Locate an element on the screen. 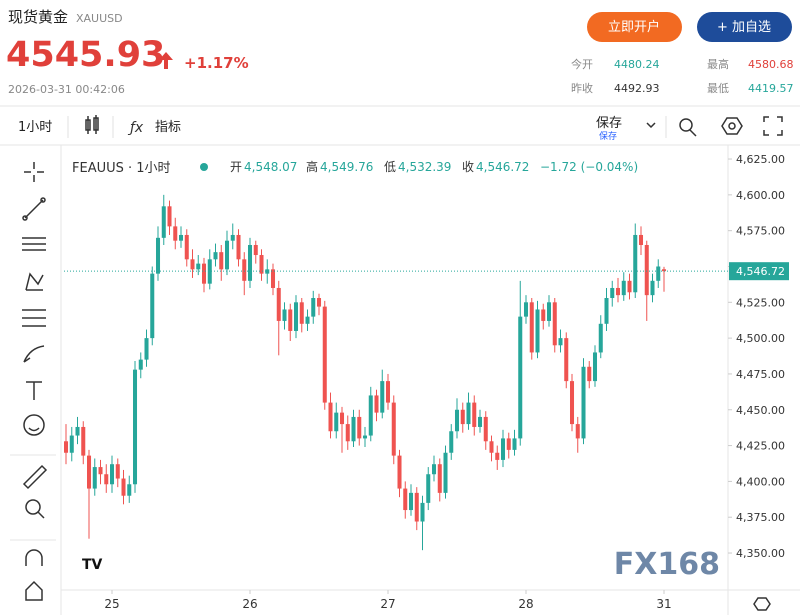  indicators-button: 指标 is located at coordinates (168, 127).